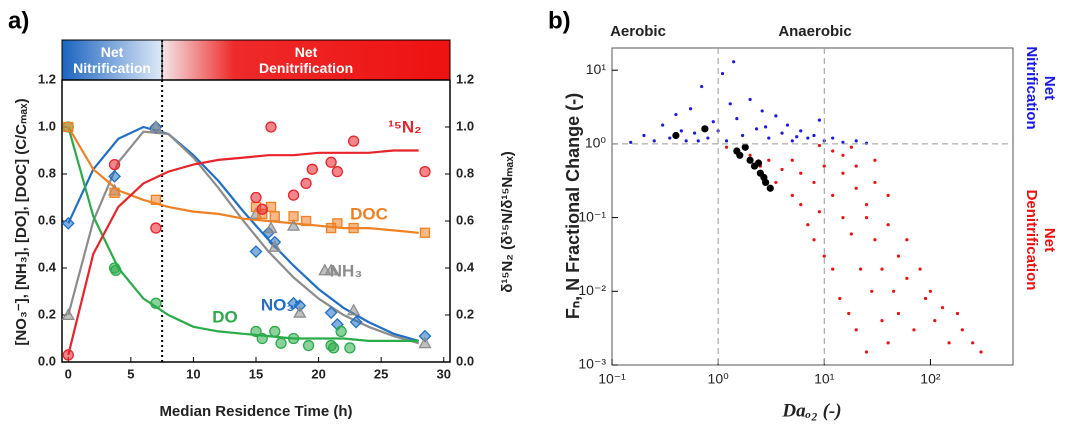 The image size is (1066, 435). Describe the element at coordinates (573, 206) in the screenshot. I see `y-axis-label: Fₙ, N Fractional Change (-)` at that location.